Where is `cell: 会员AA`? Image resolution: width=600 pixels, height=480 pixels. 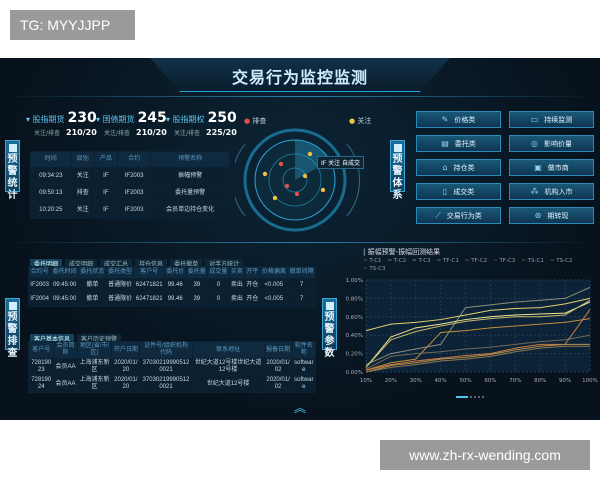 cell: 会员AA is located at coordinates (65, 384).